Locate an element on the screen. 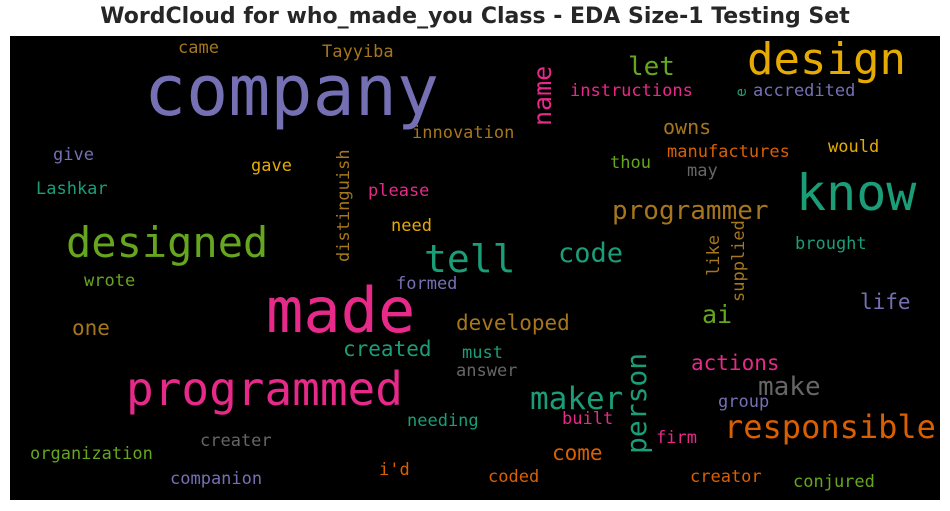  word-developed: developed is located at coordinates (513, 323).